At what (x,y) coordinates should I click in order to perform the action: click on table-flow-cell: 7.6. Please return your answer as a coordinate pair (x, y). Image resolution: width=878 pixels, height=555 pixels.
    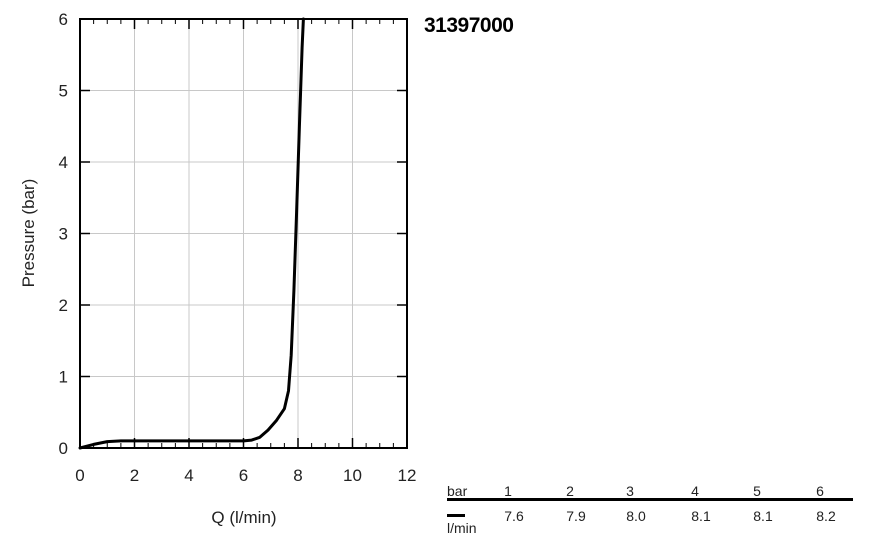
    Looking at the image, I should click on (514, 516).